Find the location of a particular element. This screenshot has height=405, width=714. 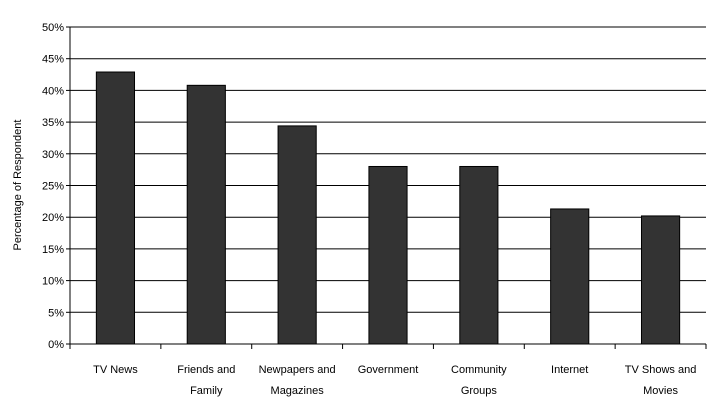

y-tick-label: 0% is located at coordinates (56, 345).